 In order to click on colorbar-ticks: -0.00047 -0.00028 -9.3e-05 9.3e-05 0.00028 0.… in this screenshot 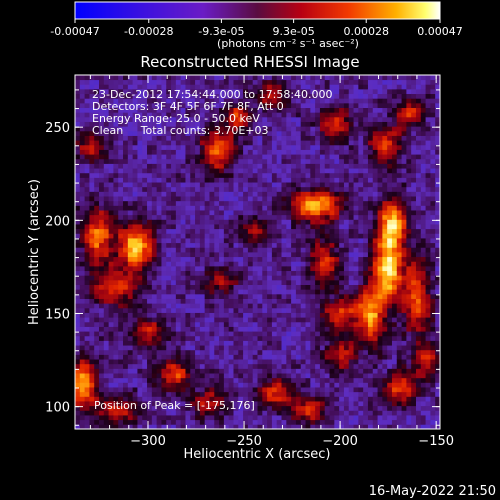, I will do `click(256, 28)`.